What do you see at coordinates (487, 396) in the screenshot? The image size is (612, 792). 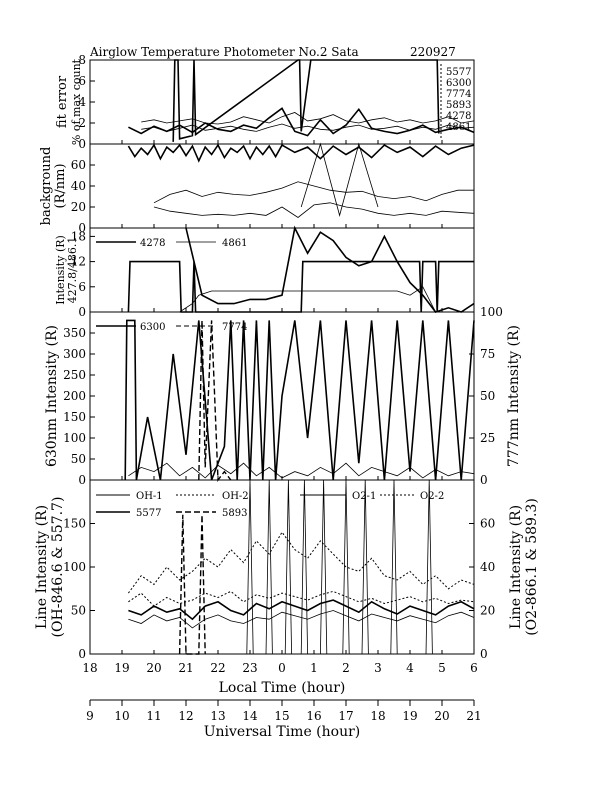 I see `ytick-right-label-3-50: 50` at bounding box center [487, 396].